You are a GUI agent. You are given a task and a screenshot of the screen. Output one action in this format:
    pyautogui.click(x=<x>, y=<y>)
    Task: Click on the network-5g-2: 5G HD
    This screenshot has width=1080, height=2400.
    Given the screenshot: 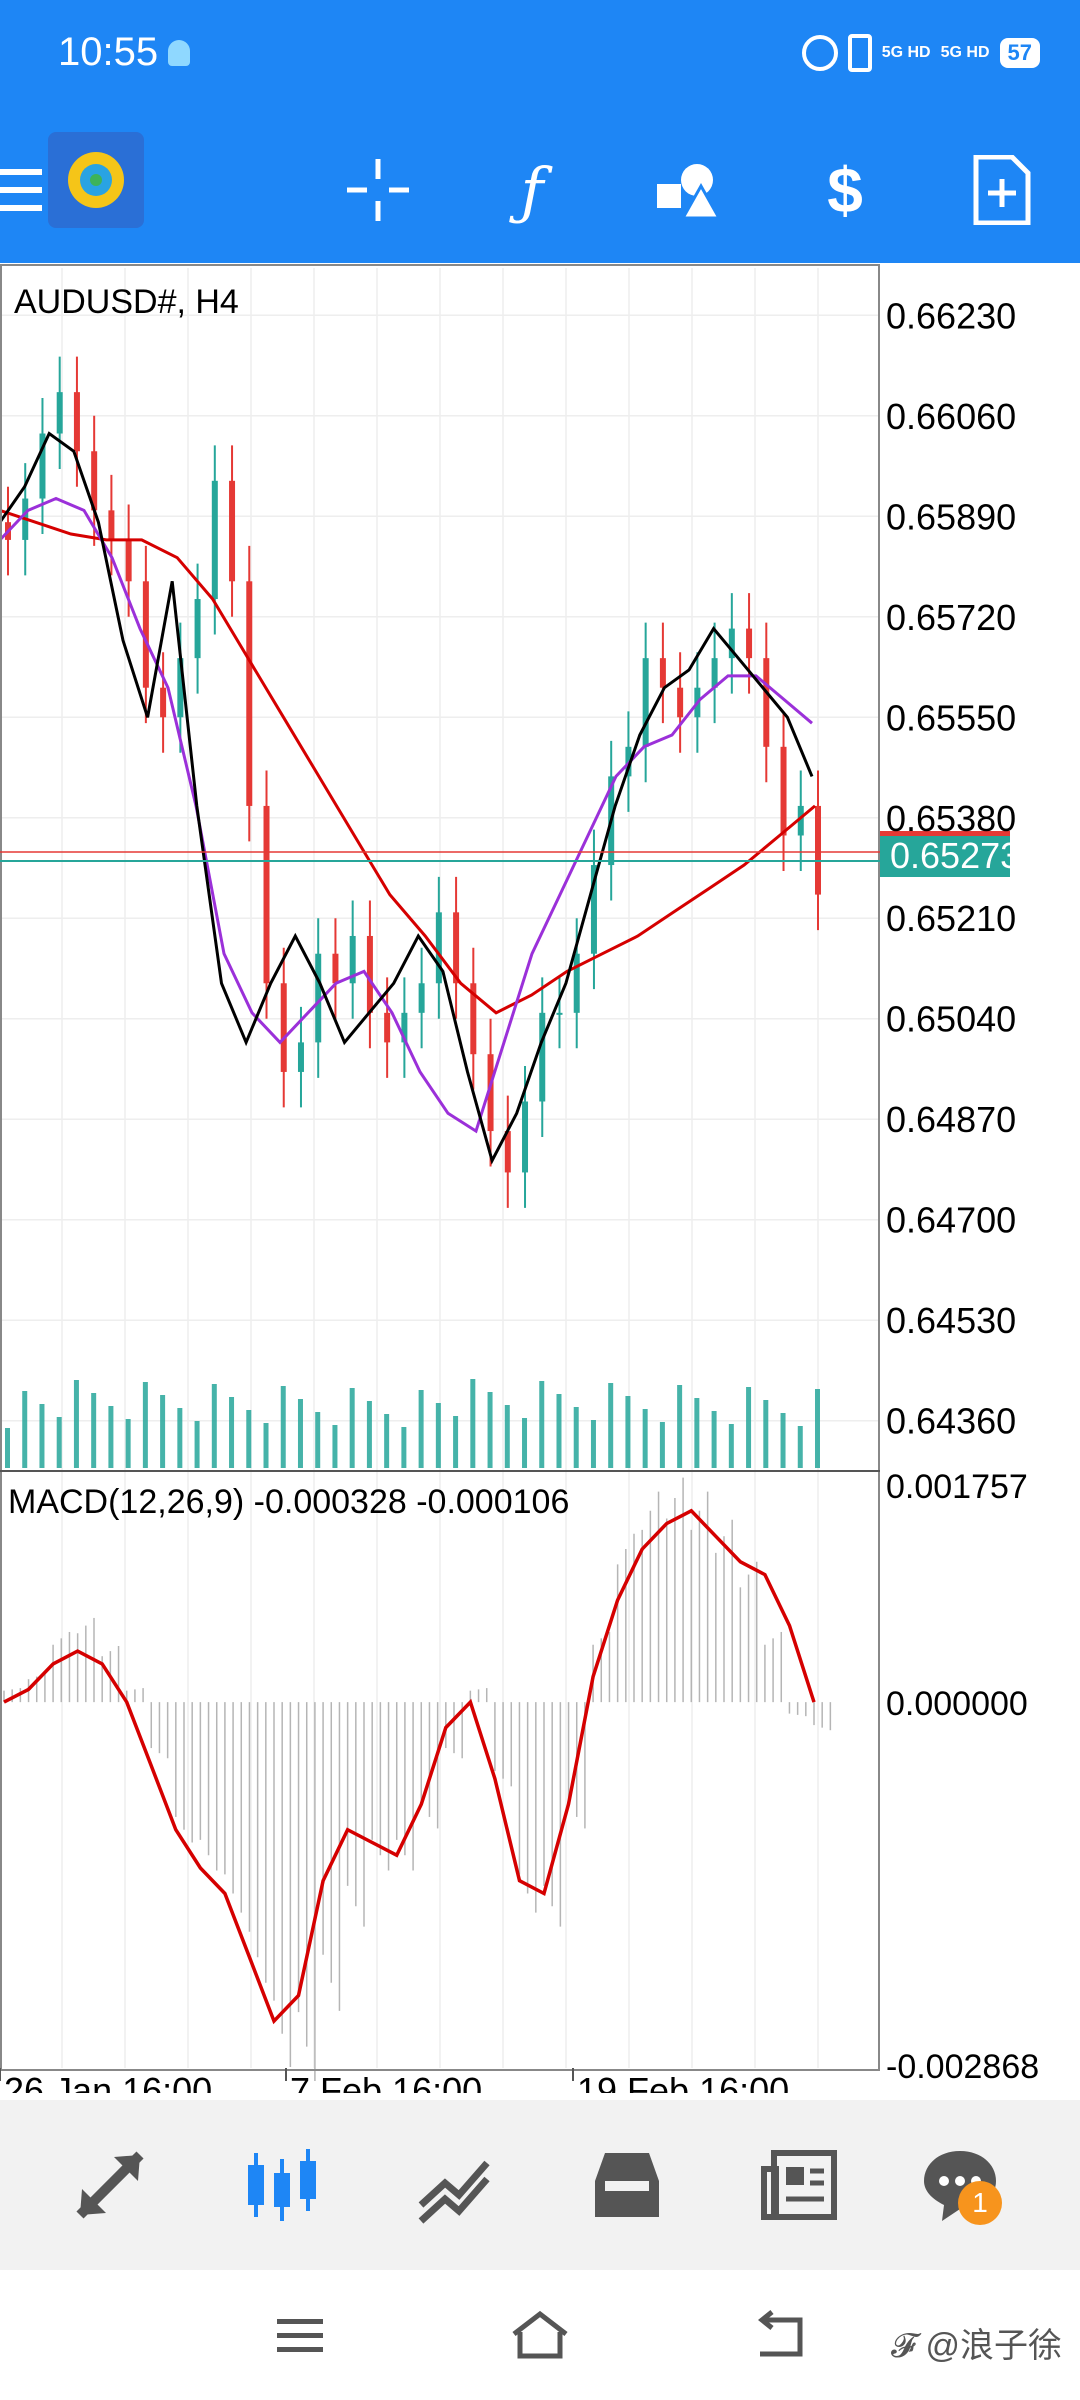 What is the action you would take?
    pyautogui.click(x=965, y=52)
    